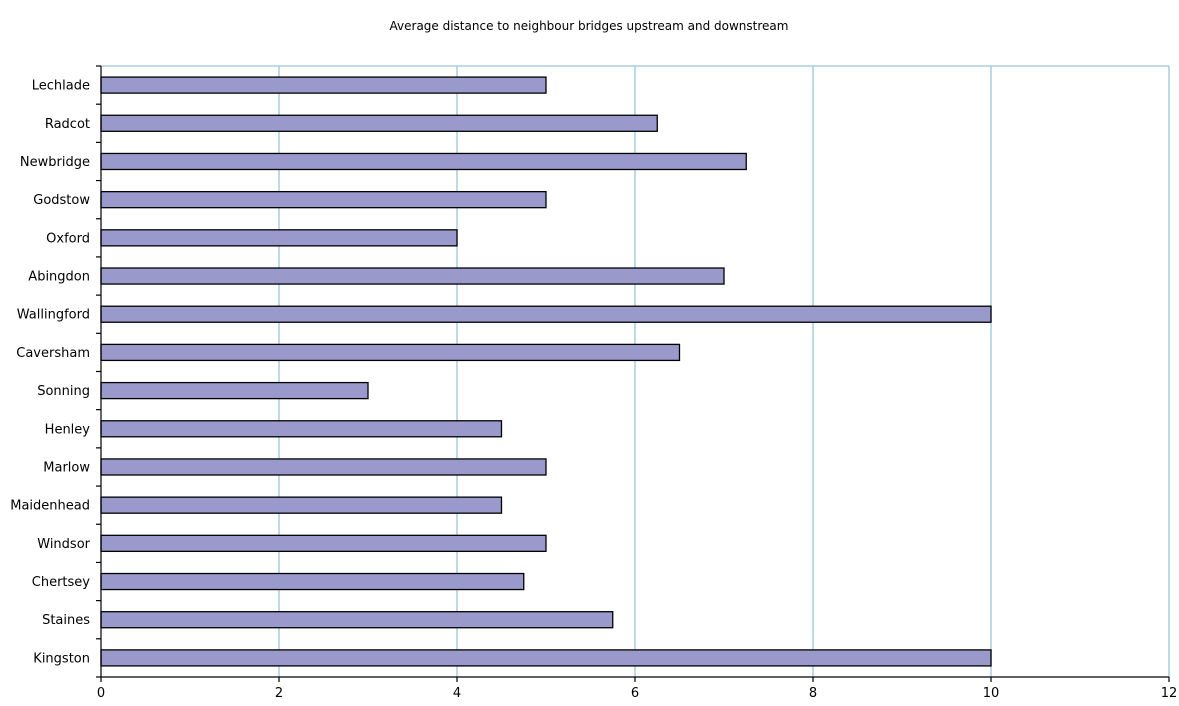 Image resolution: width=1179 pixels, height=706 pixels. I want to click on category-label: Caversham, so click(53, 353).